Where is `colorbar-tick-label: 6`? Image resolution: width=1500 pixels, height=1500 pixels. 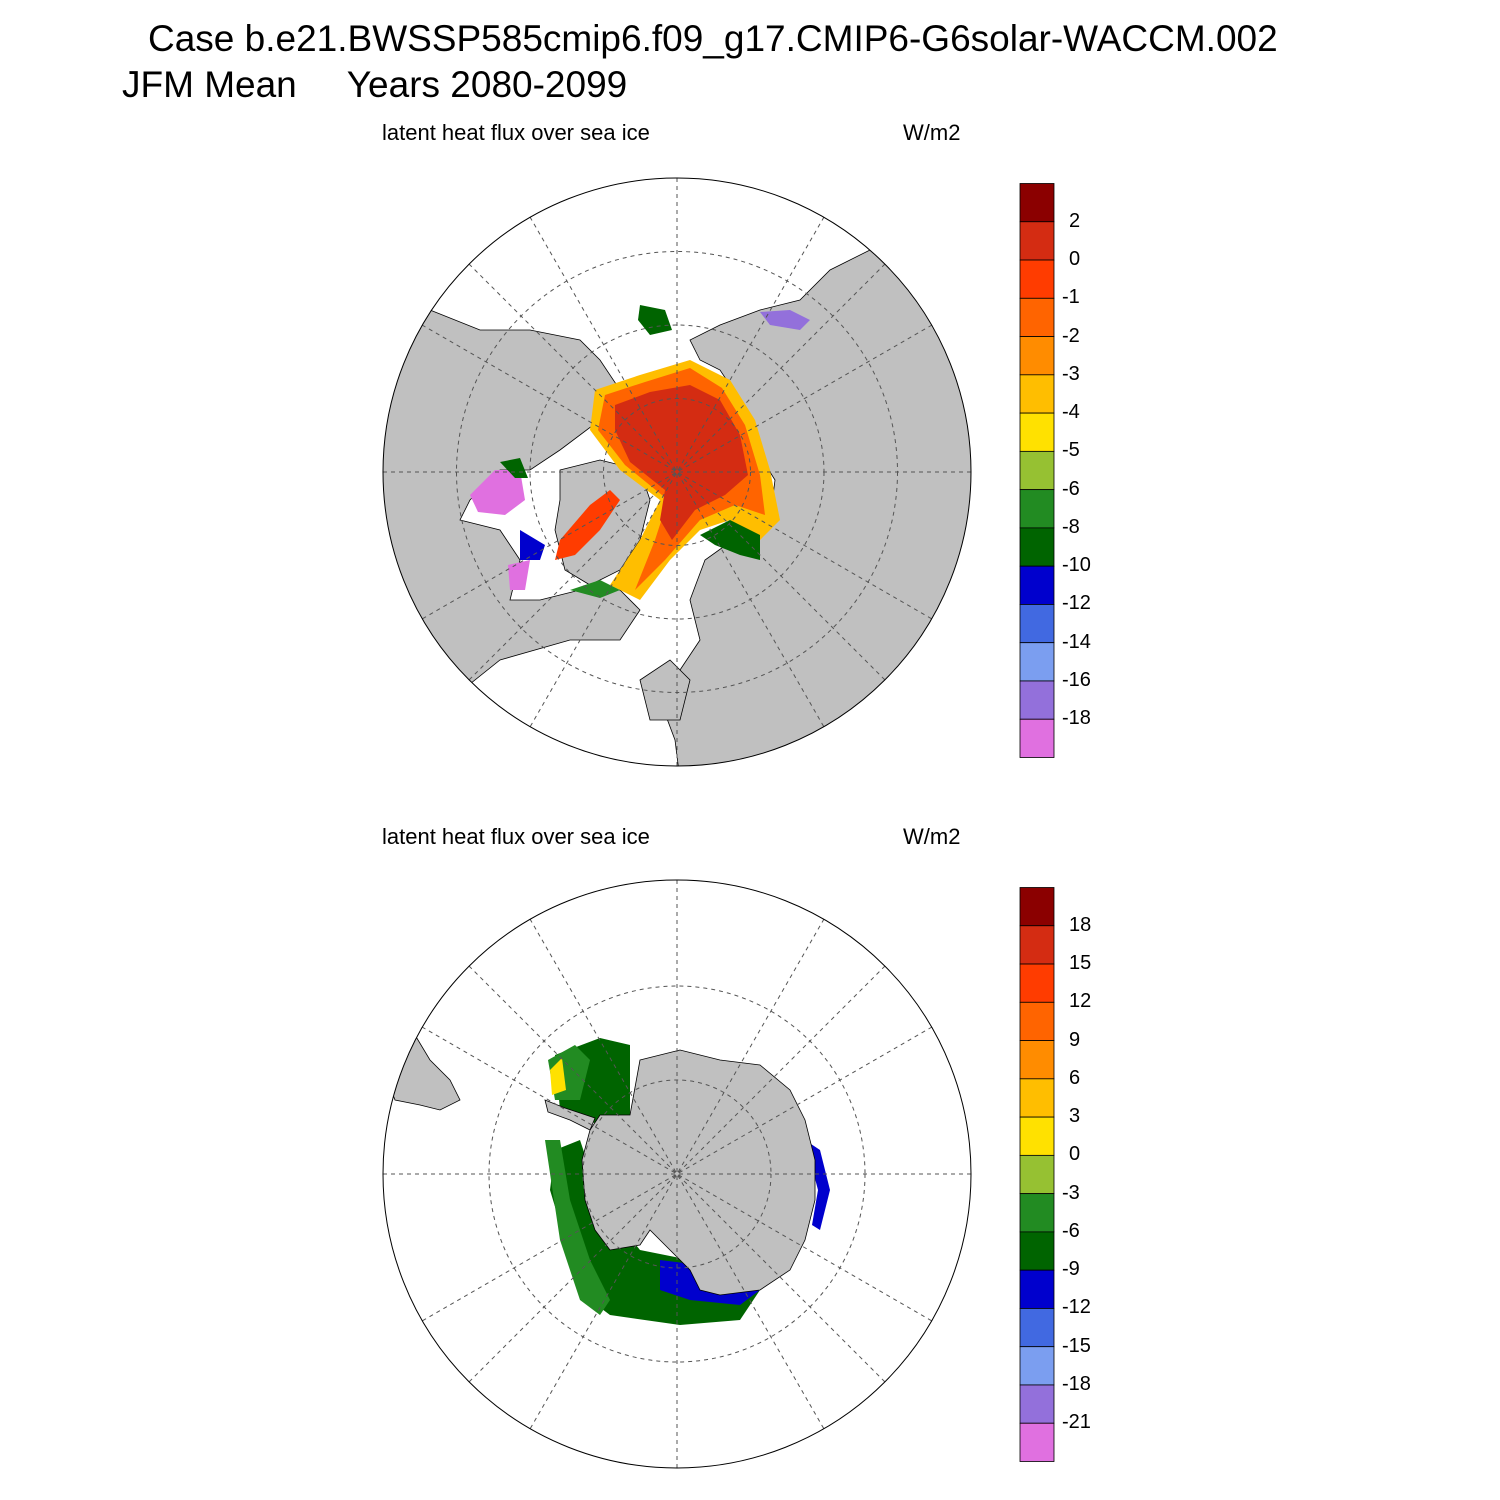
colorbar-tick-label: 6 is located at coordinates (1075, 1077).